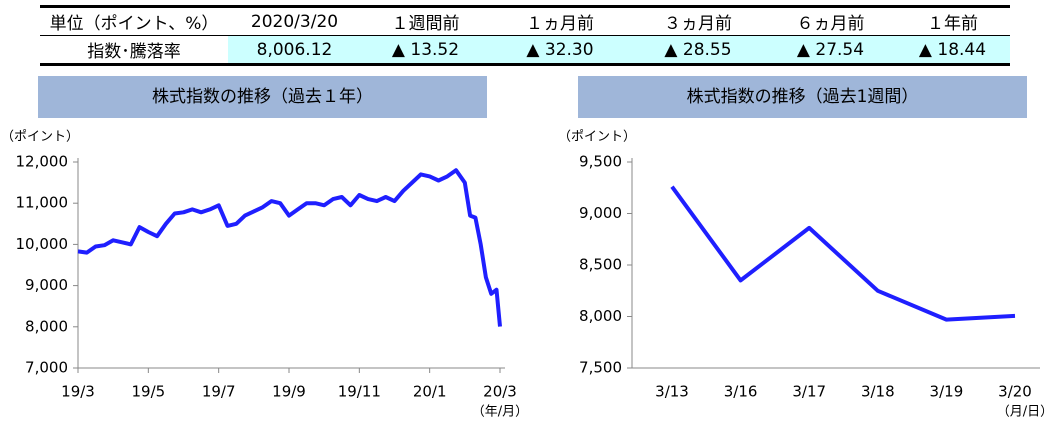 This screenshot has height=424, width=1055. I want to click on x-tick-label: 19/11, so click(359, 392).